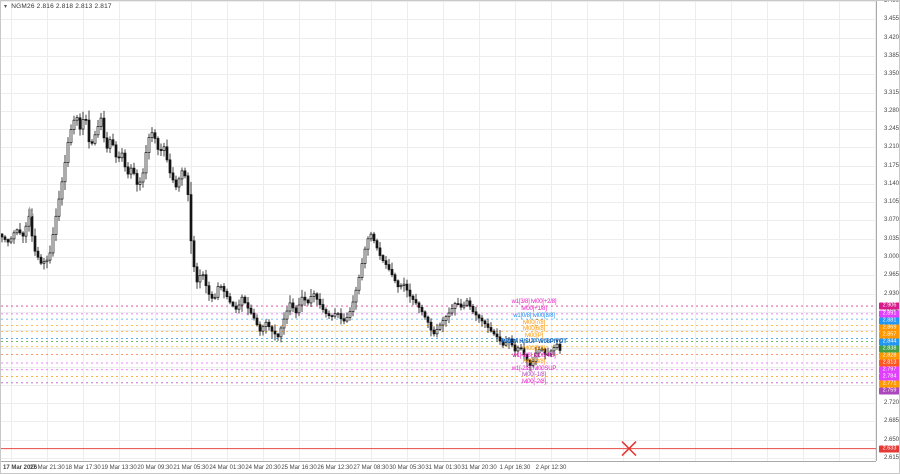 The width and height of the screenshot is (900, 474). What do you see at coordinates (891, 238) in the screenshot?
I see `price-tick-label: 3.035` at bounding box center [891, 238].